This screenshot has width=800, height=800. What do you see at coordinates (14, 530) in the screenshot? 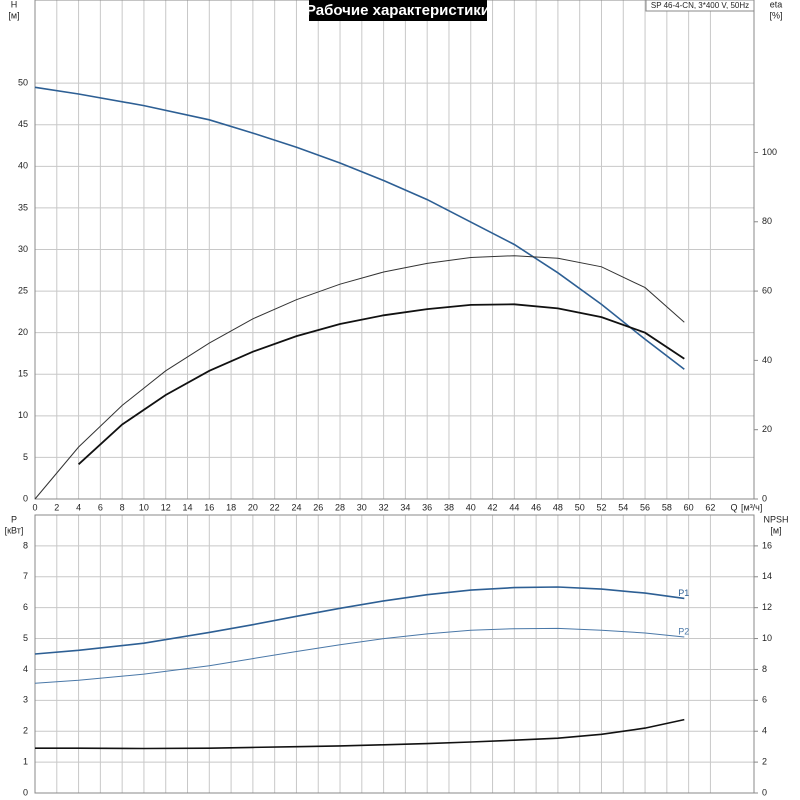
I see `y-axis-unit: [кВт]` at bounding box center [14, 530].